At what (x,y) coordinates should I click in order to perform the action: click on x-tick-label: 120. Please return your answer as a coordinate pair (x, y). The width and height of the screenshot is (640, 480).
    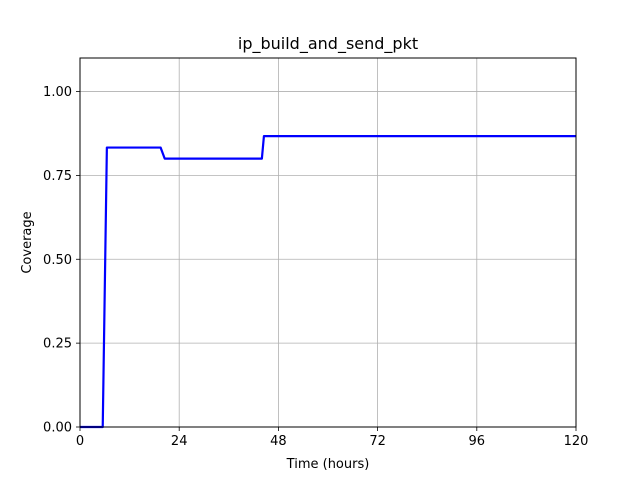
    Looking at the image, I should click on (576, 441).